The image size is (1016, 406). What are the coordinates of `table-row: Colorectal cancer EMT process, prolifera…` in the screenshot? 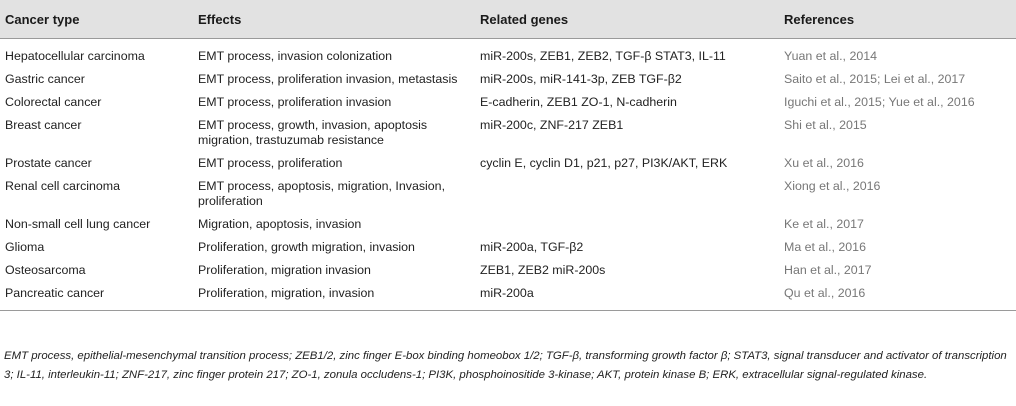 It's located at (508, 106).